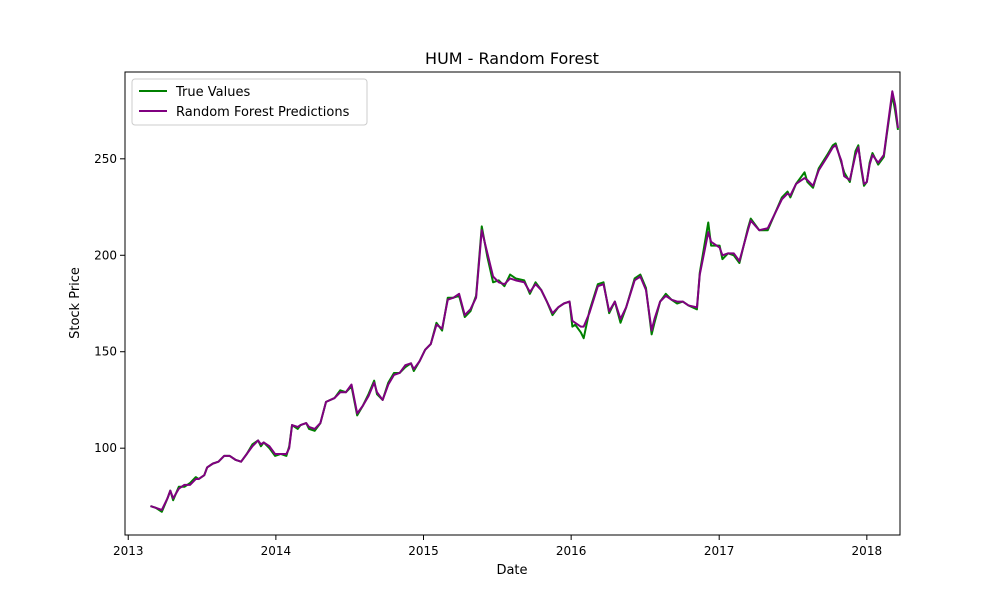 The height and width of the screenshot is (600, 1000). I want to click on y-tick-label: 250, so click(105, 159).